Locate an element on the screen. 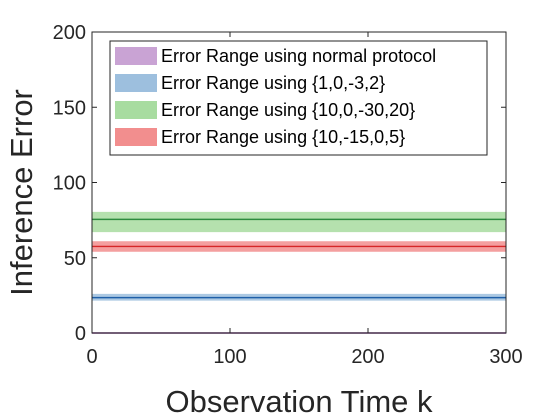 Image resolution: width=560 pixels, height=420 pixels. y-tick-label: 200 is located at coordinates (69, 33).